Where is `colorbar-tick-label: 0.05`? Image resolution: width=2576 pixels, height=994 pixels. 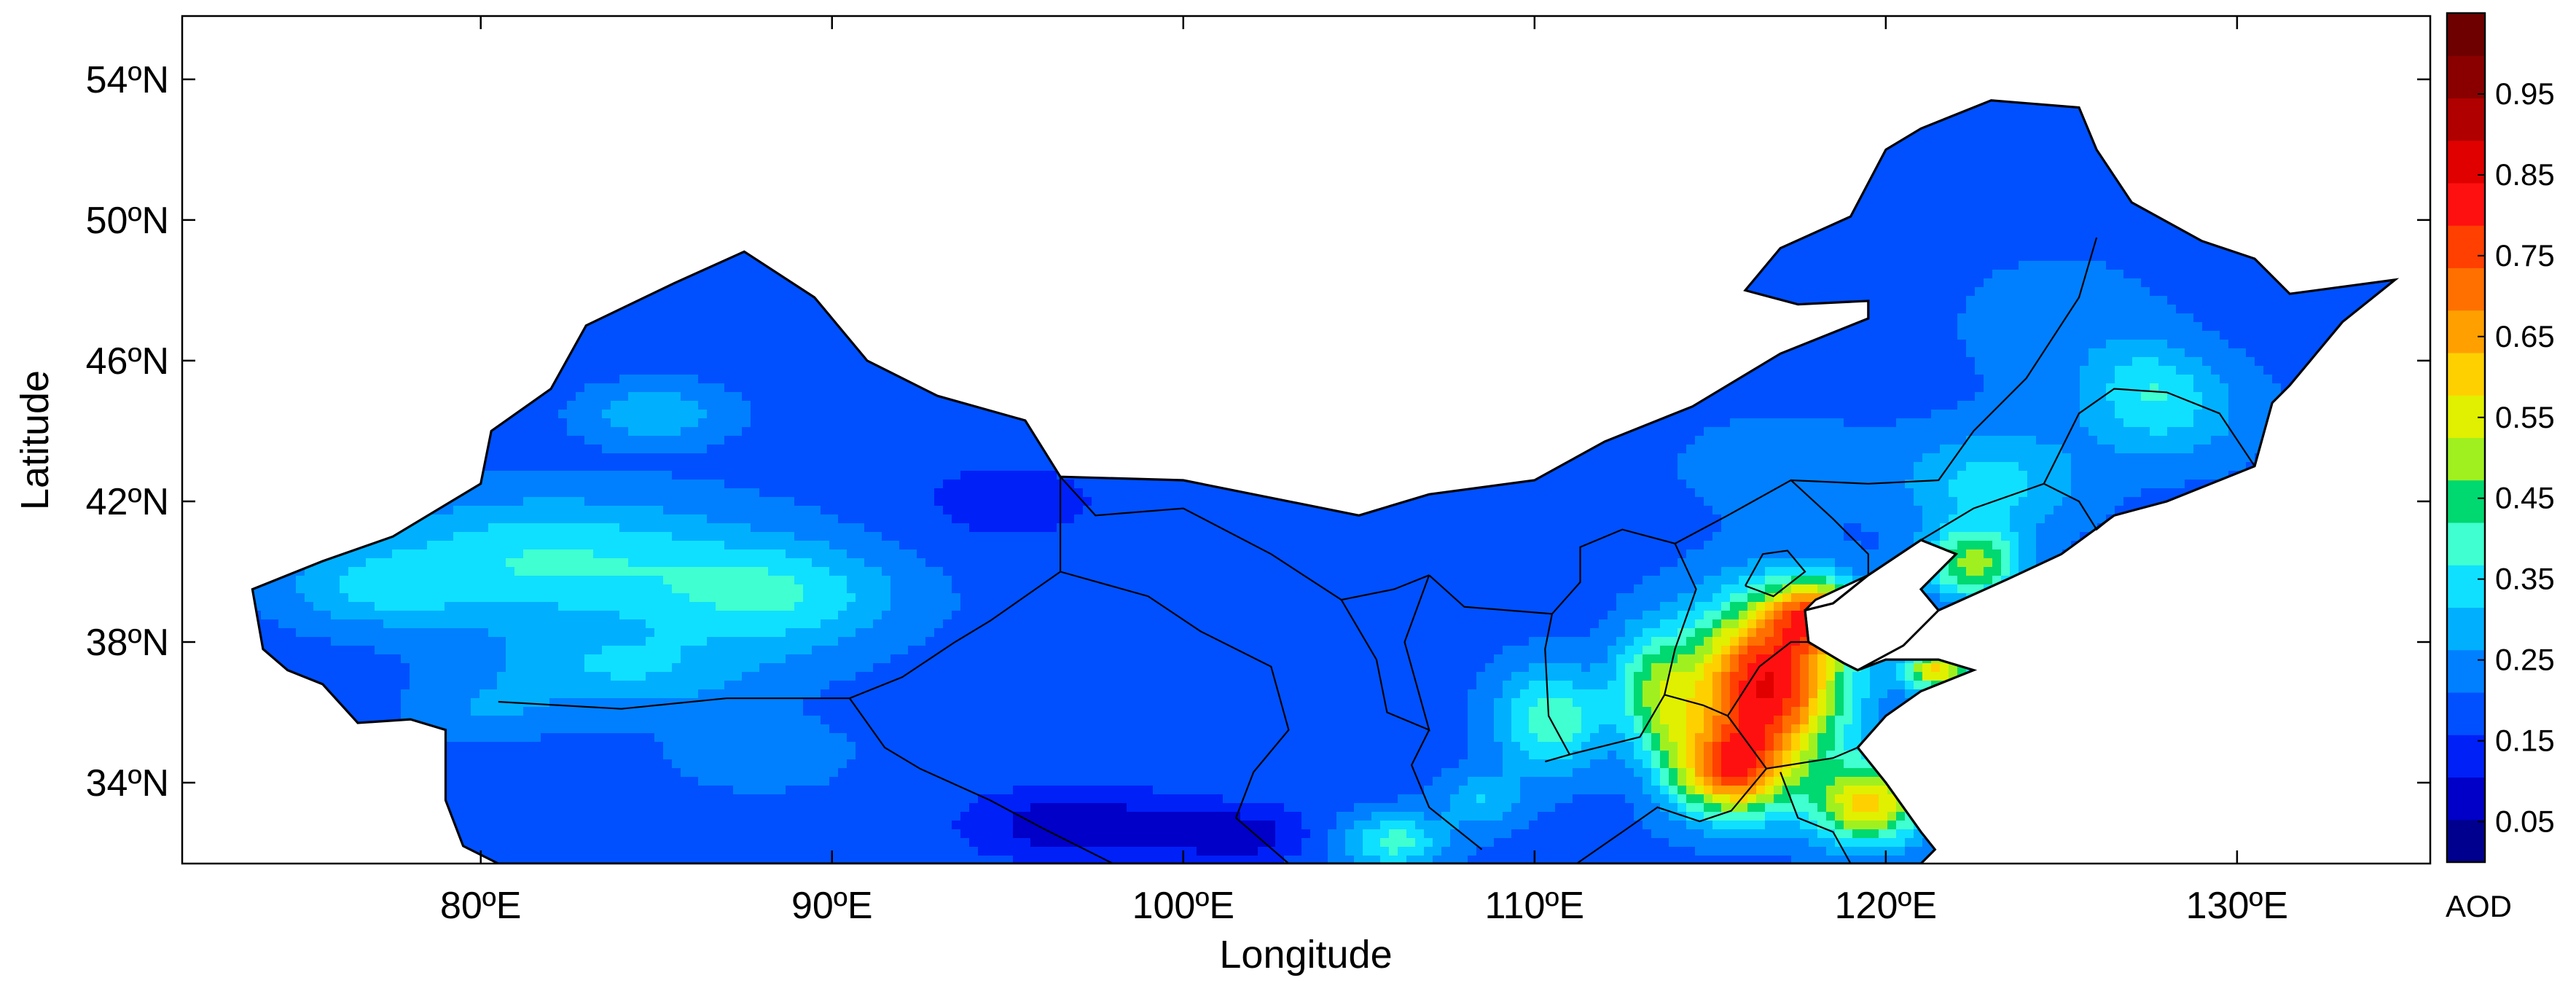 colorbar-tick-label: 0.05 is located at coordinates (2525, 822).